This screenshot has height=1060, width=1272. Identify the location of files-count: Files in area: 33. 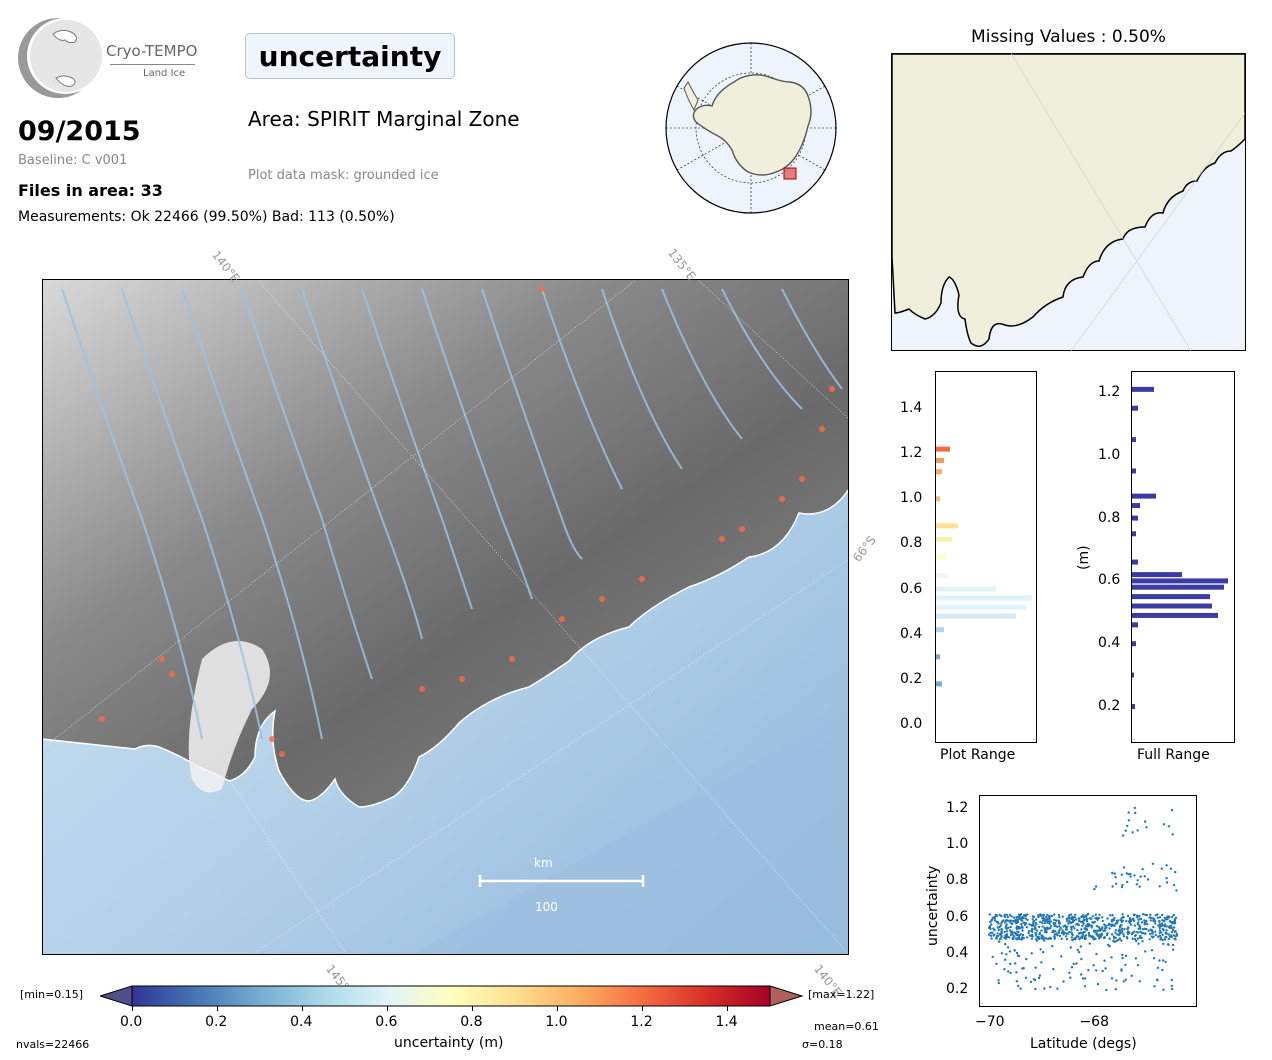
(90, 190).